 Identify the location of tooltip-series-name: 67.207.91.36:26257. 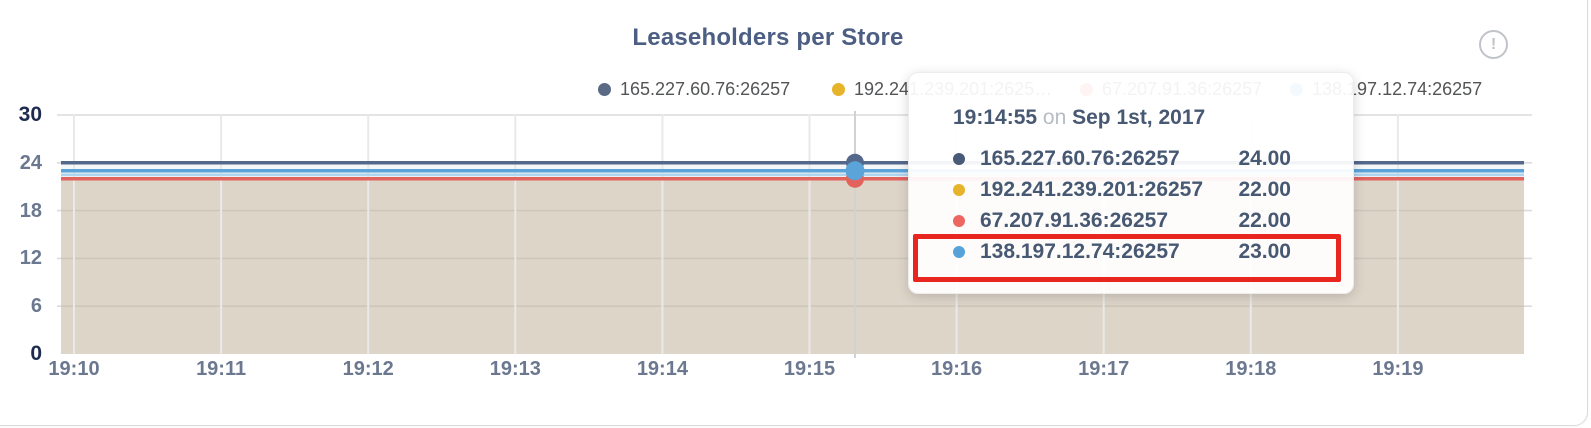
(1074, 220).